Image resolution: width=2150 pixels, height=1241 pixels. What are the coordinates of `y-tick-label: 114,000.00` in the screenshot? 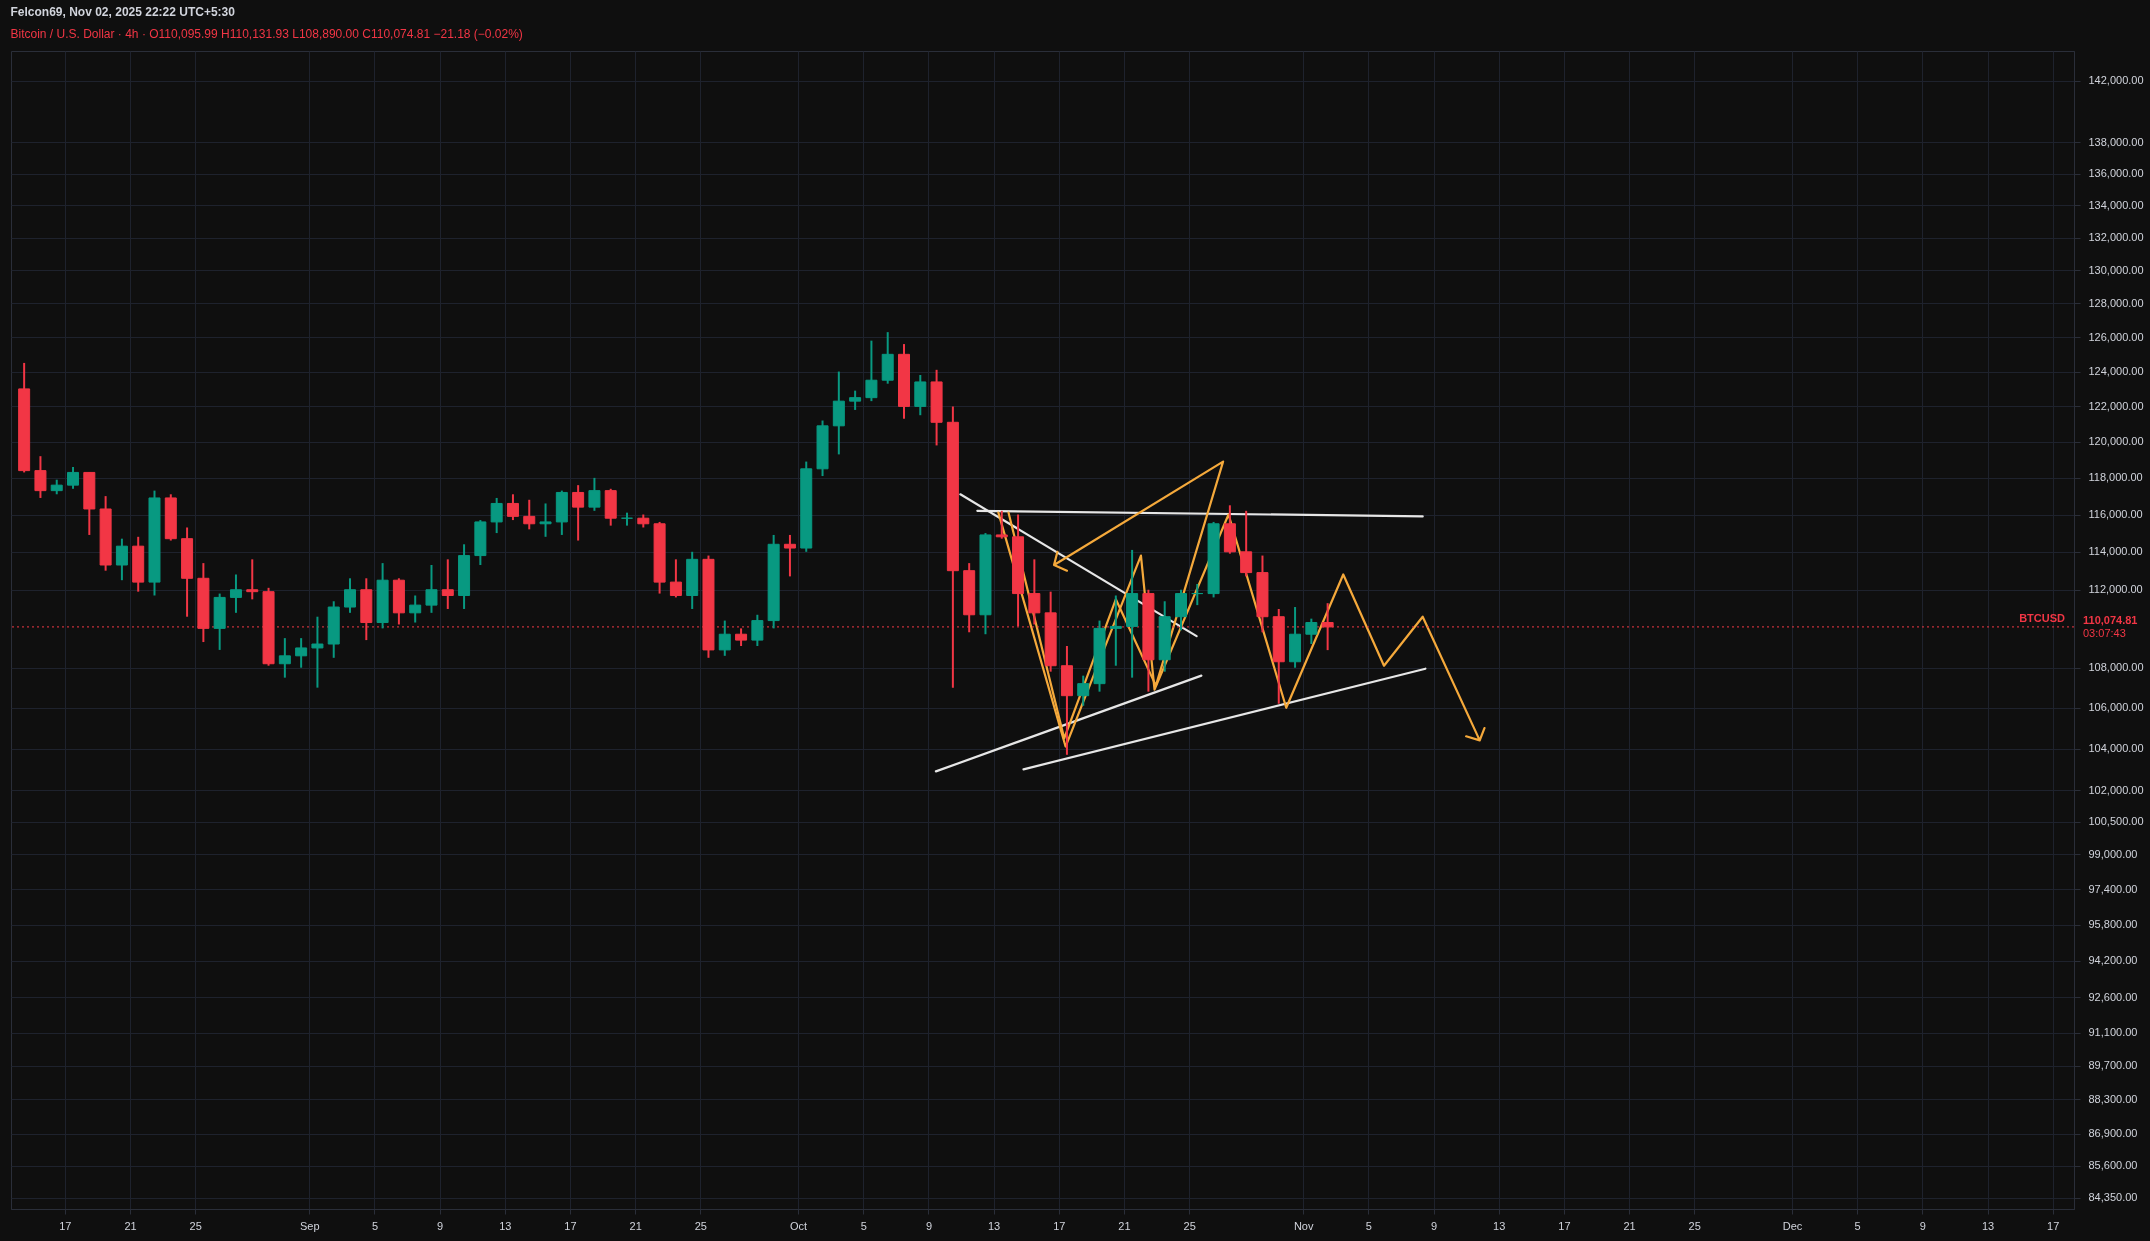 It's located at (2115, 551).